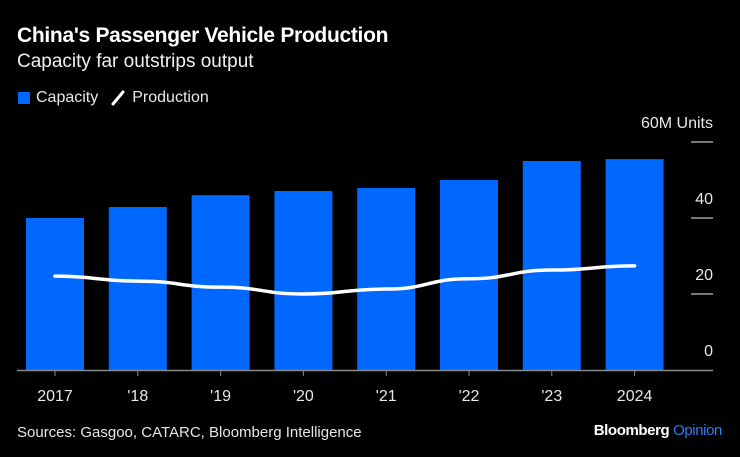 The height and width of the screenshot is (457, 740). I want to click on production-line-swatch-icon, so click(118, 98).